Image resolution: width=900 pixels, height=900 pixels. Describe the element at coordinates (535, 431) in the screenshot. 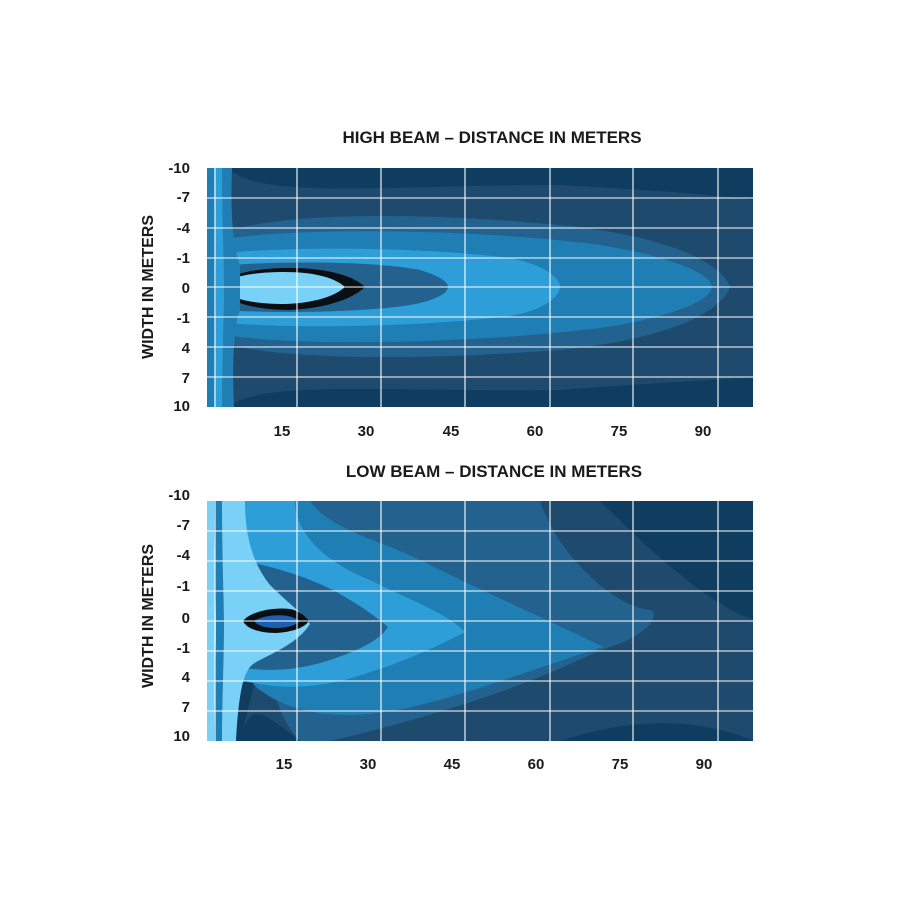

I see `high-beam-x-tick-label: 60` at that location.